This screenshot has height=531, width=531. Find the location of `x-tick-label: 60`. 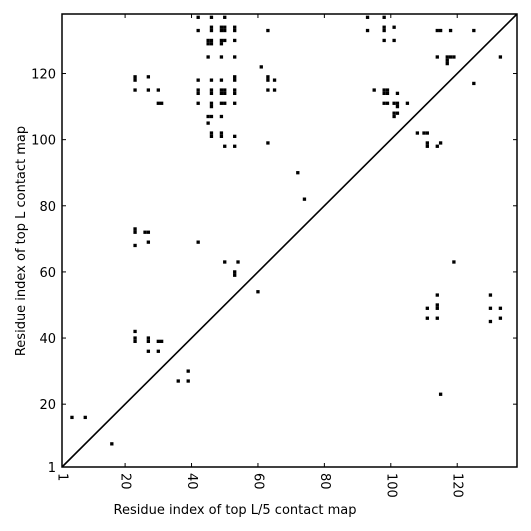

x-tick-label: 60 is located at coordinates (257, 481).